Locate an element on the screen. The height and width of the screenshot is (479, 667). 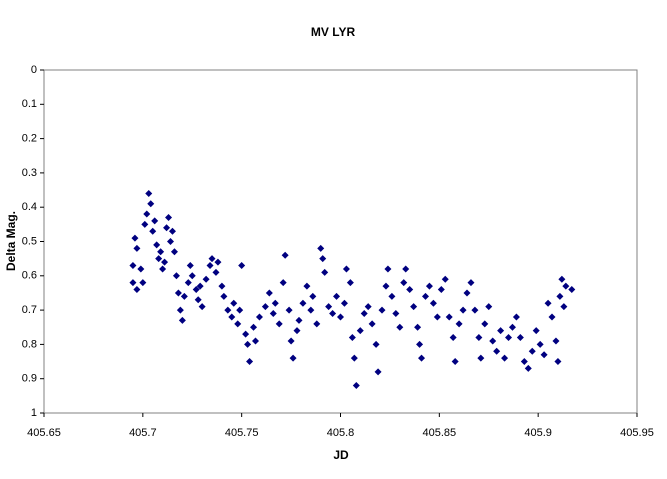
x-axis-label: JD is located at coordinates (341, 455).